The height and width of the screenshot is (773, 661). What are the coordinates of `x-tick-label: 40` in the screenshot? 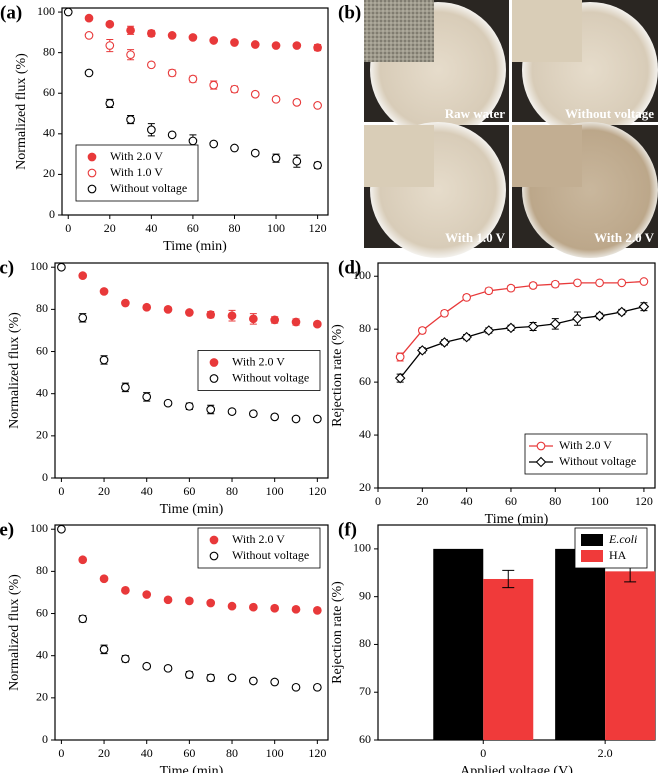 It's located at (467, 501).